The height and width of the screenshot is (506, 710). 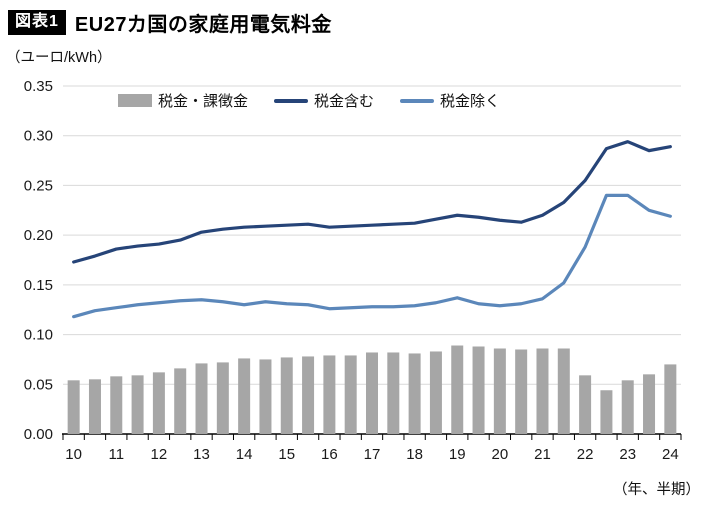 I want to click on legend-line-excl-swatch-icon, so click(x=417, y=100).